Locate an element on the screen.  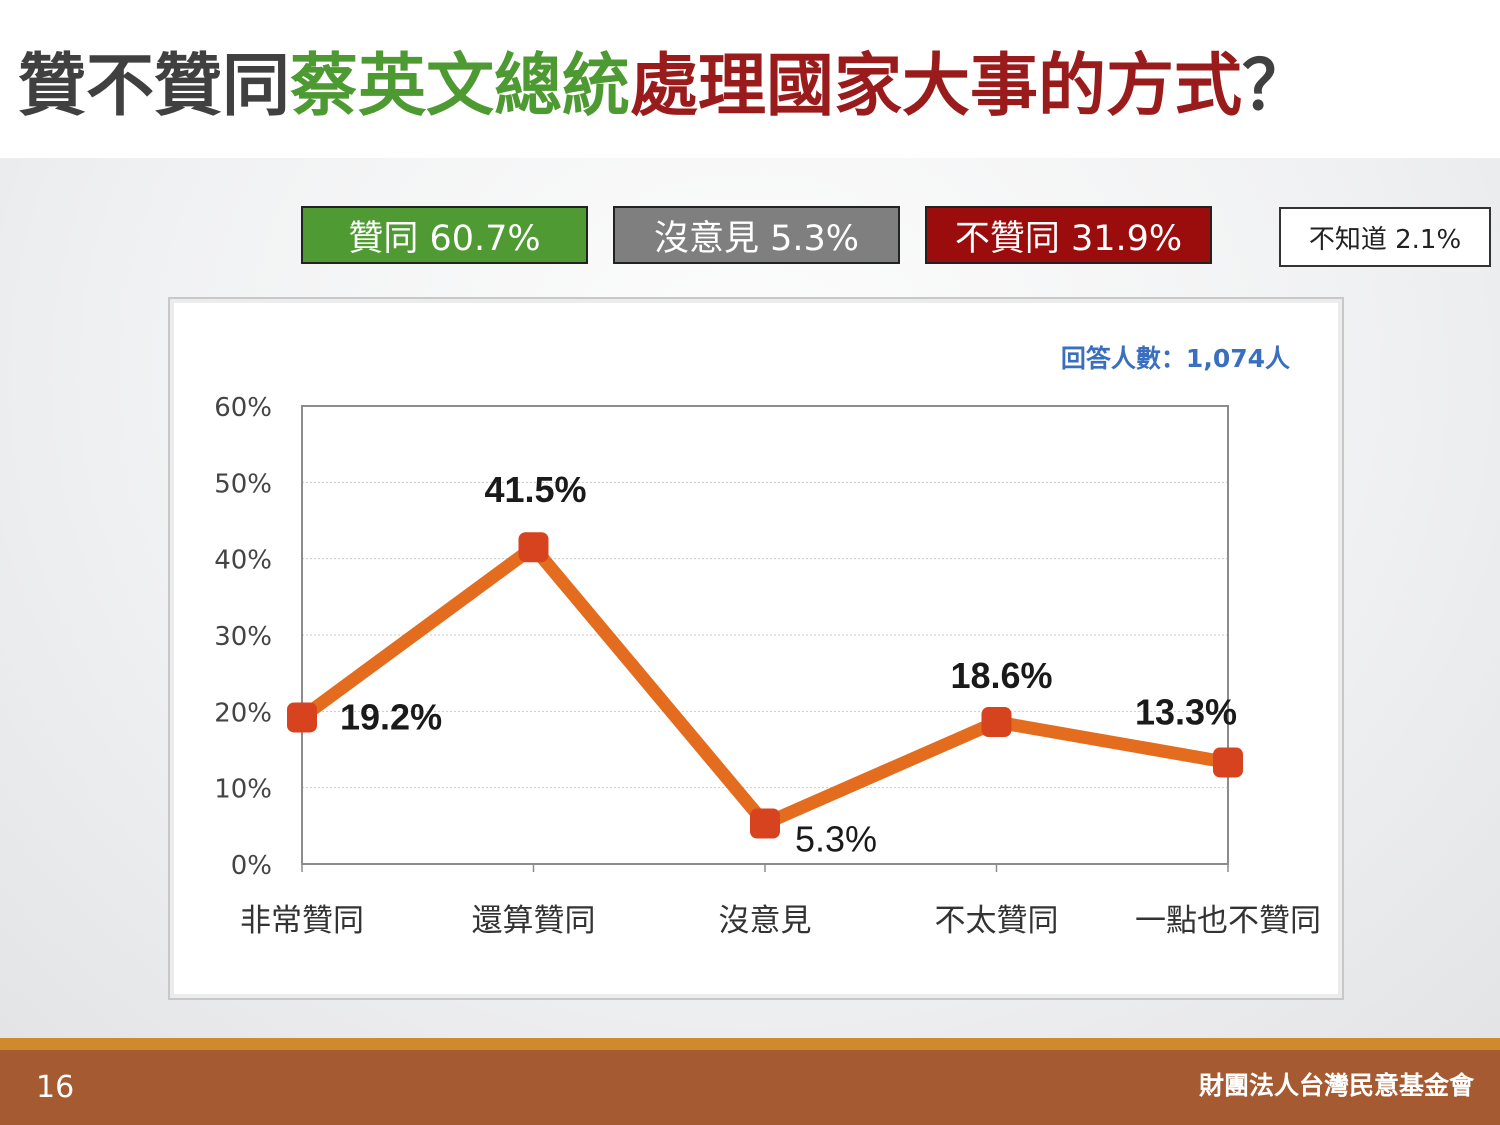
data-label: 19.2% is located at coordinates (391, 716).